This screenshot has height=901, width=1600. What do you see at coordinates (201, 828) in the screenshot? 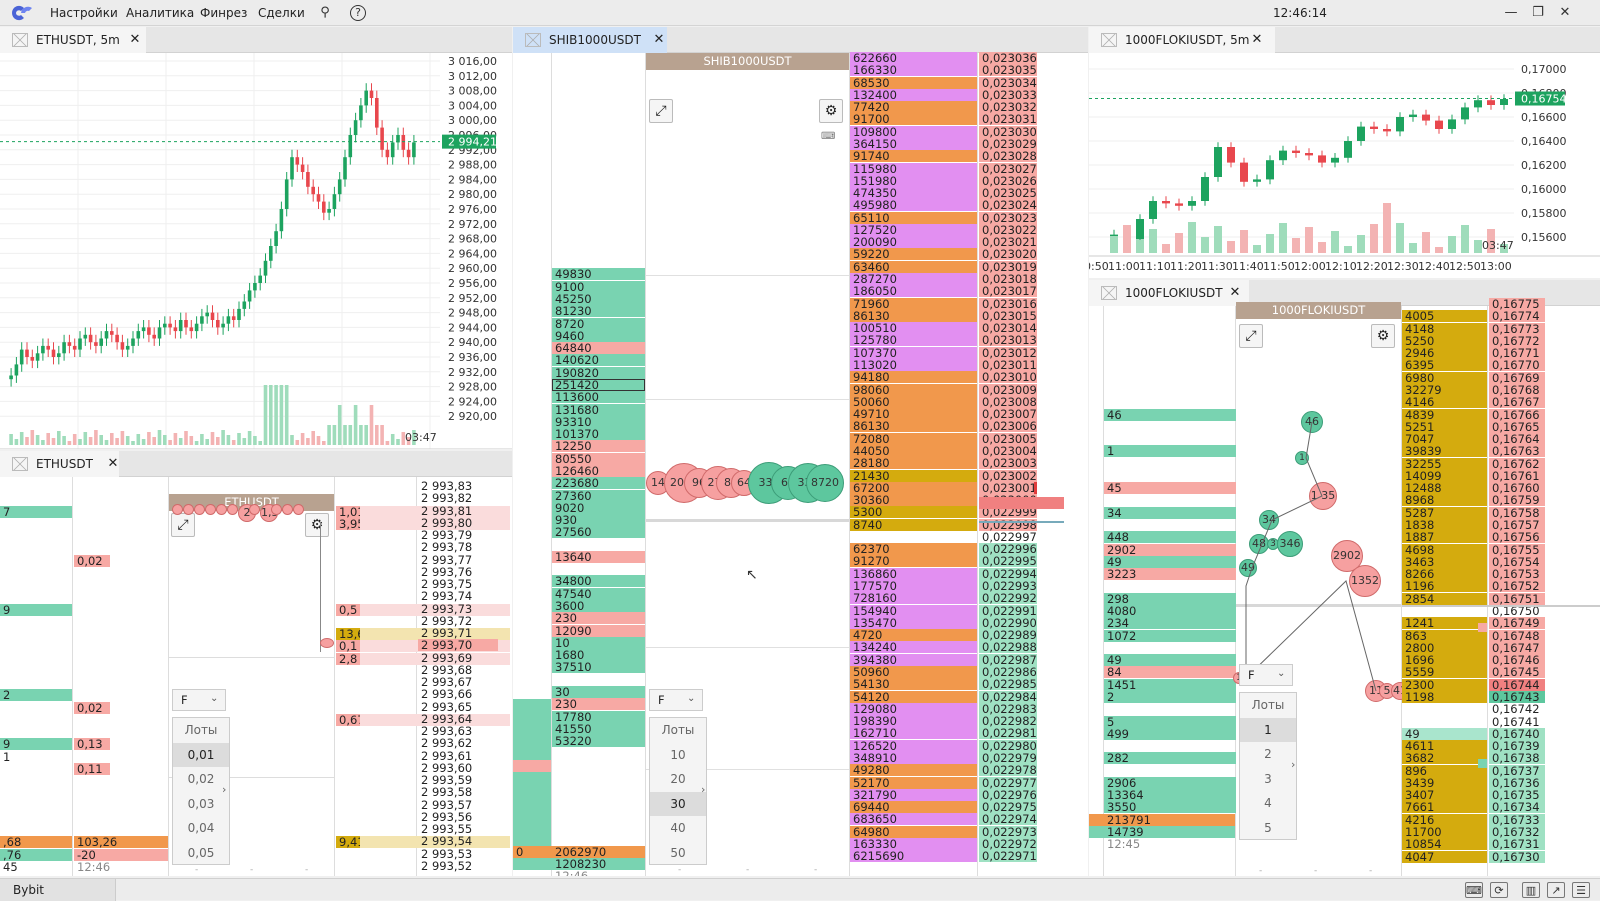
I see `lot-option: 0,04` at bounding box center [201, 828].